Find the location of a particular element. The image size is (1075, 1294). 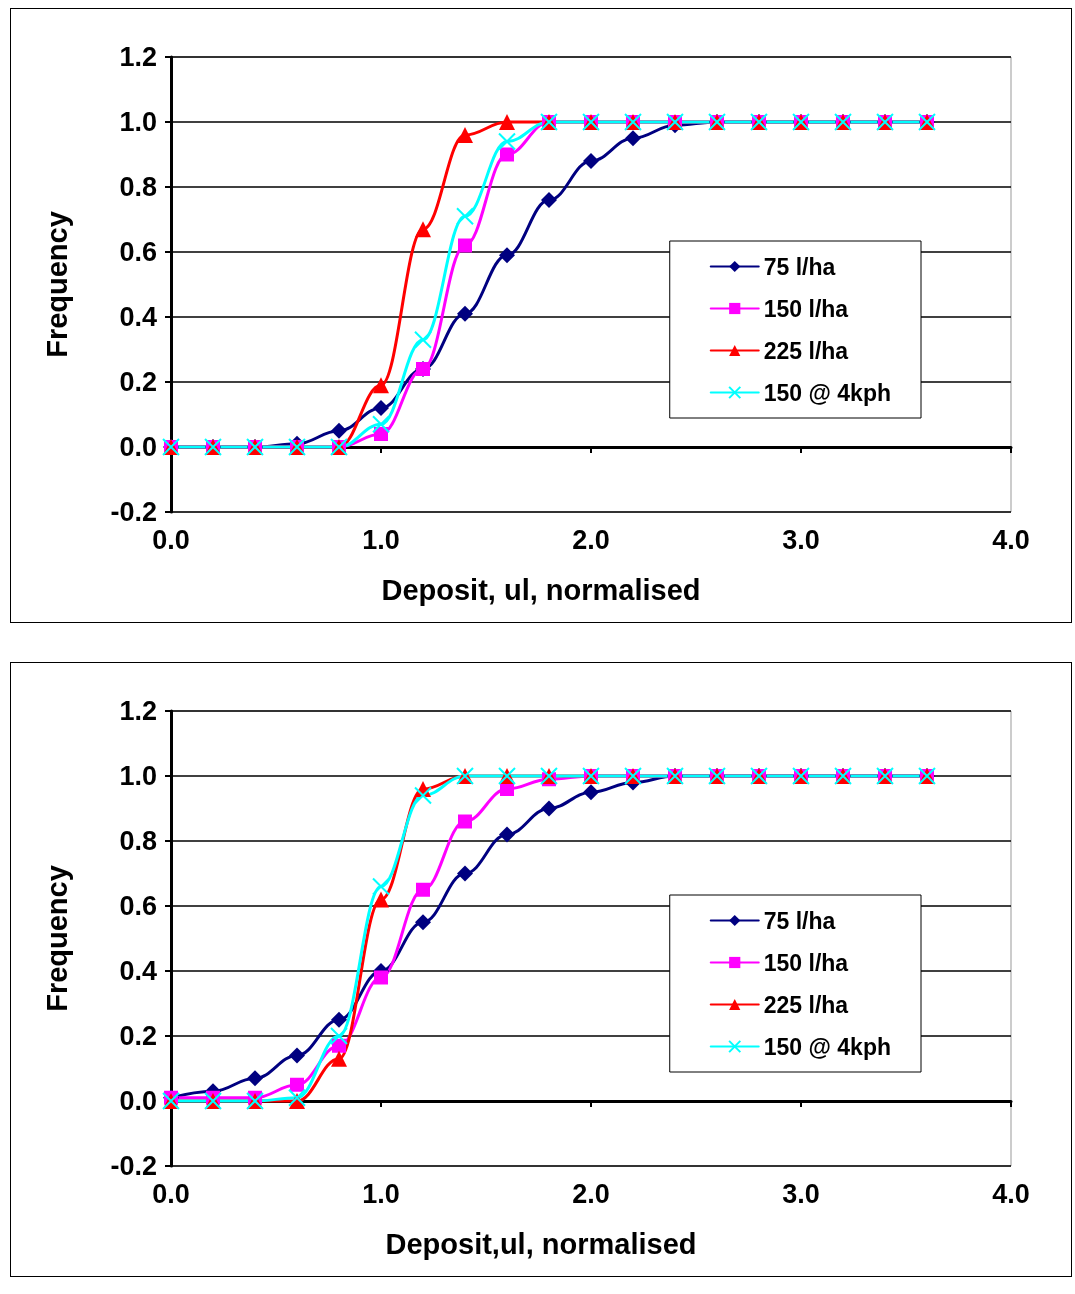

x-axis-title: Deposit, ul, normalised is located at coordinates (541, 589).